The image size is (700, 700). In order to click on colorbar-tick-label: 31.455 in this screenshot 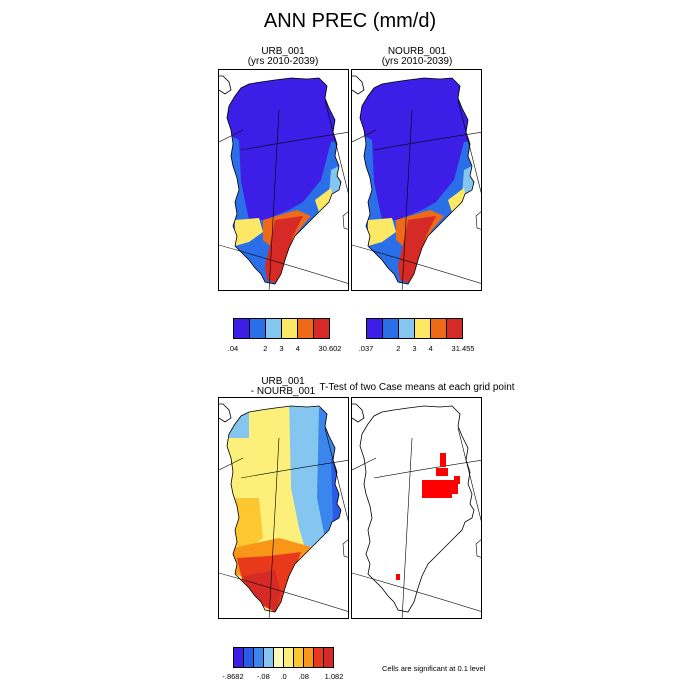, I will do `click(463, 348)`.